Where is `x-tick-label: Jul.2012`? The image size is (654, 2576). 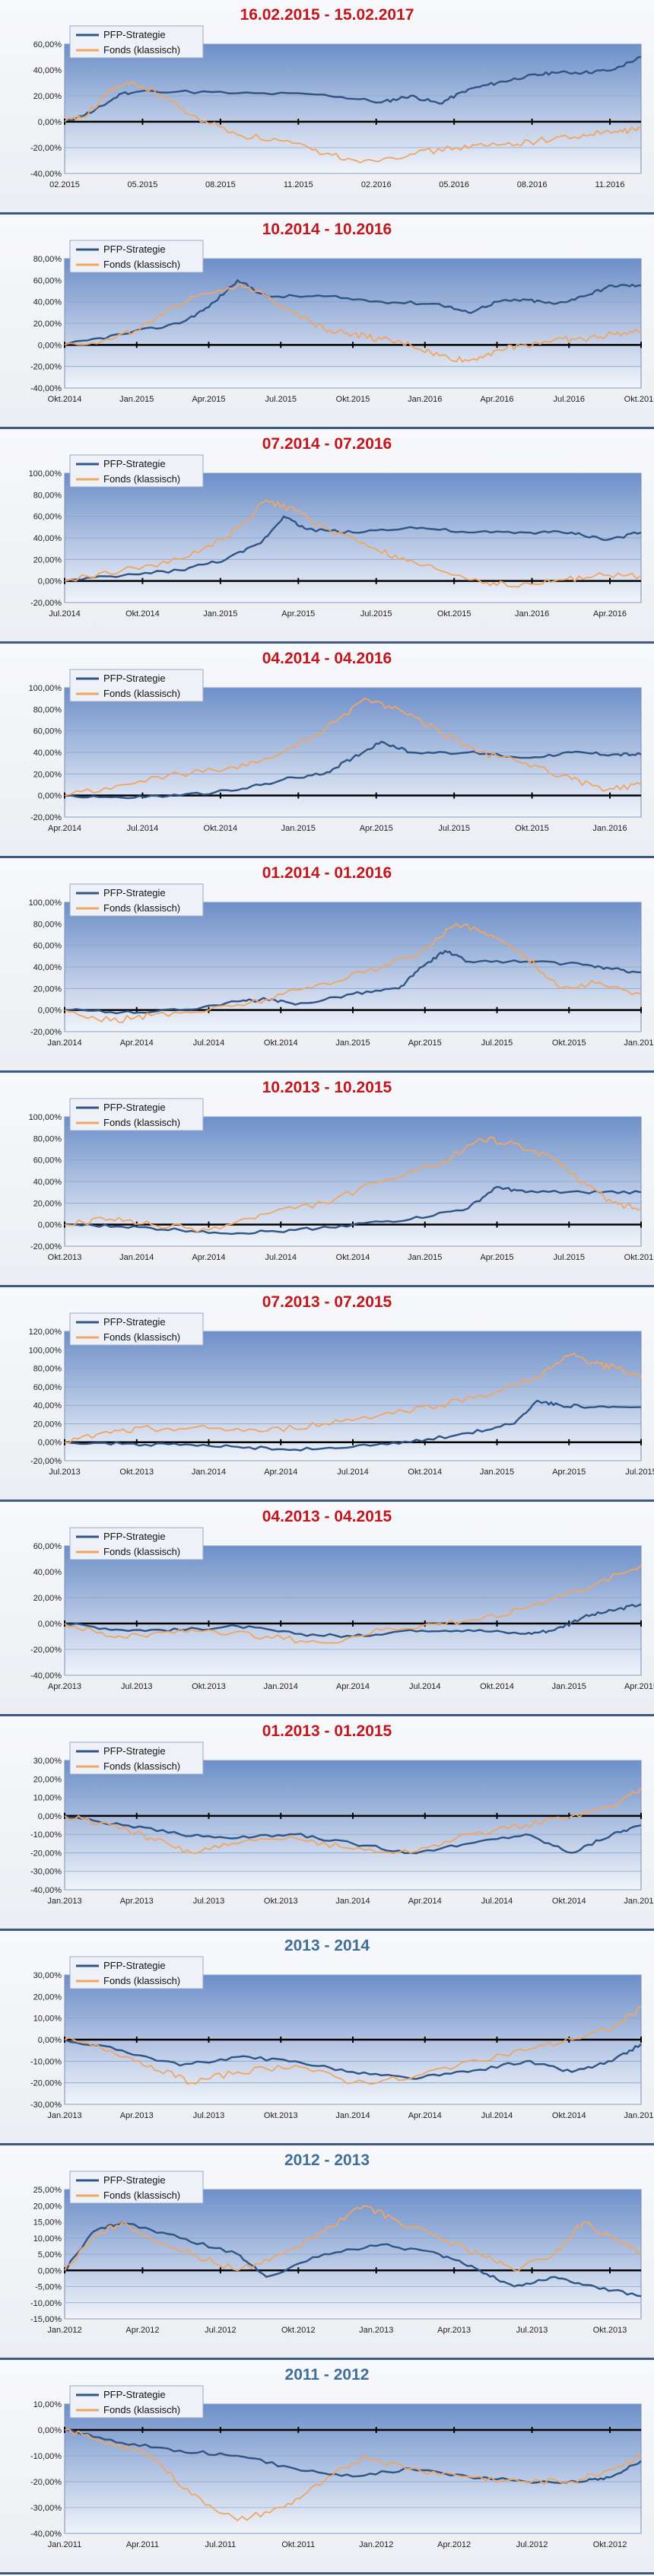 x-tick-label: Jul.2012 is located at coordinates (532, 2544).